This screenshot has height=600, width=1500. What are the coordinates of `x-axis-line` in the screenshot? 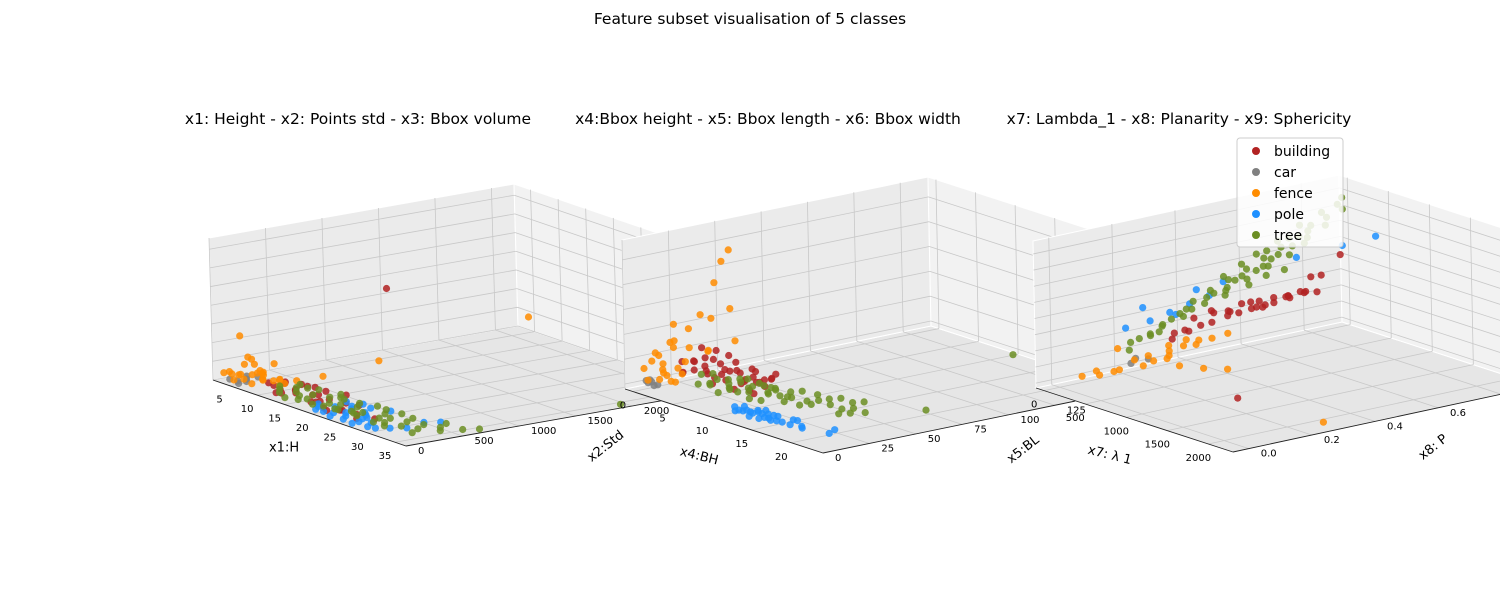 It's located at (1134, 420).